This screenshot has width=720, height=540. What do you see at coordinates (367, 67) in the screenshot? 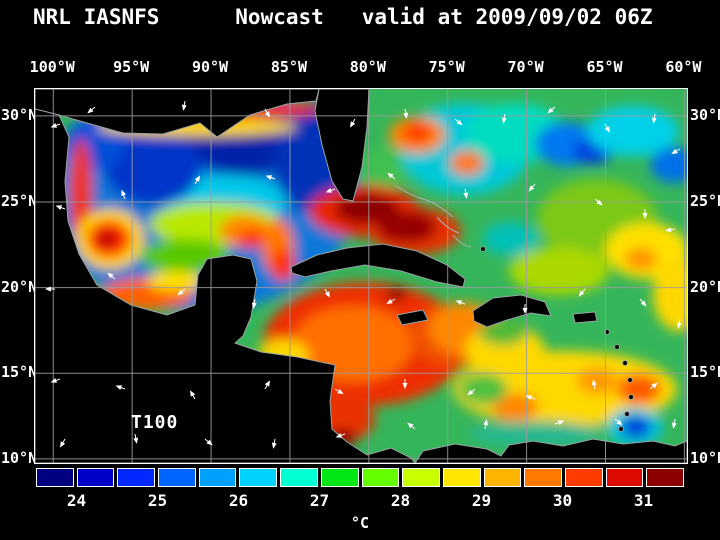
I see `lon-tick-label: 80°W` at bounding box center [367, 67].